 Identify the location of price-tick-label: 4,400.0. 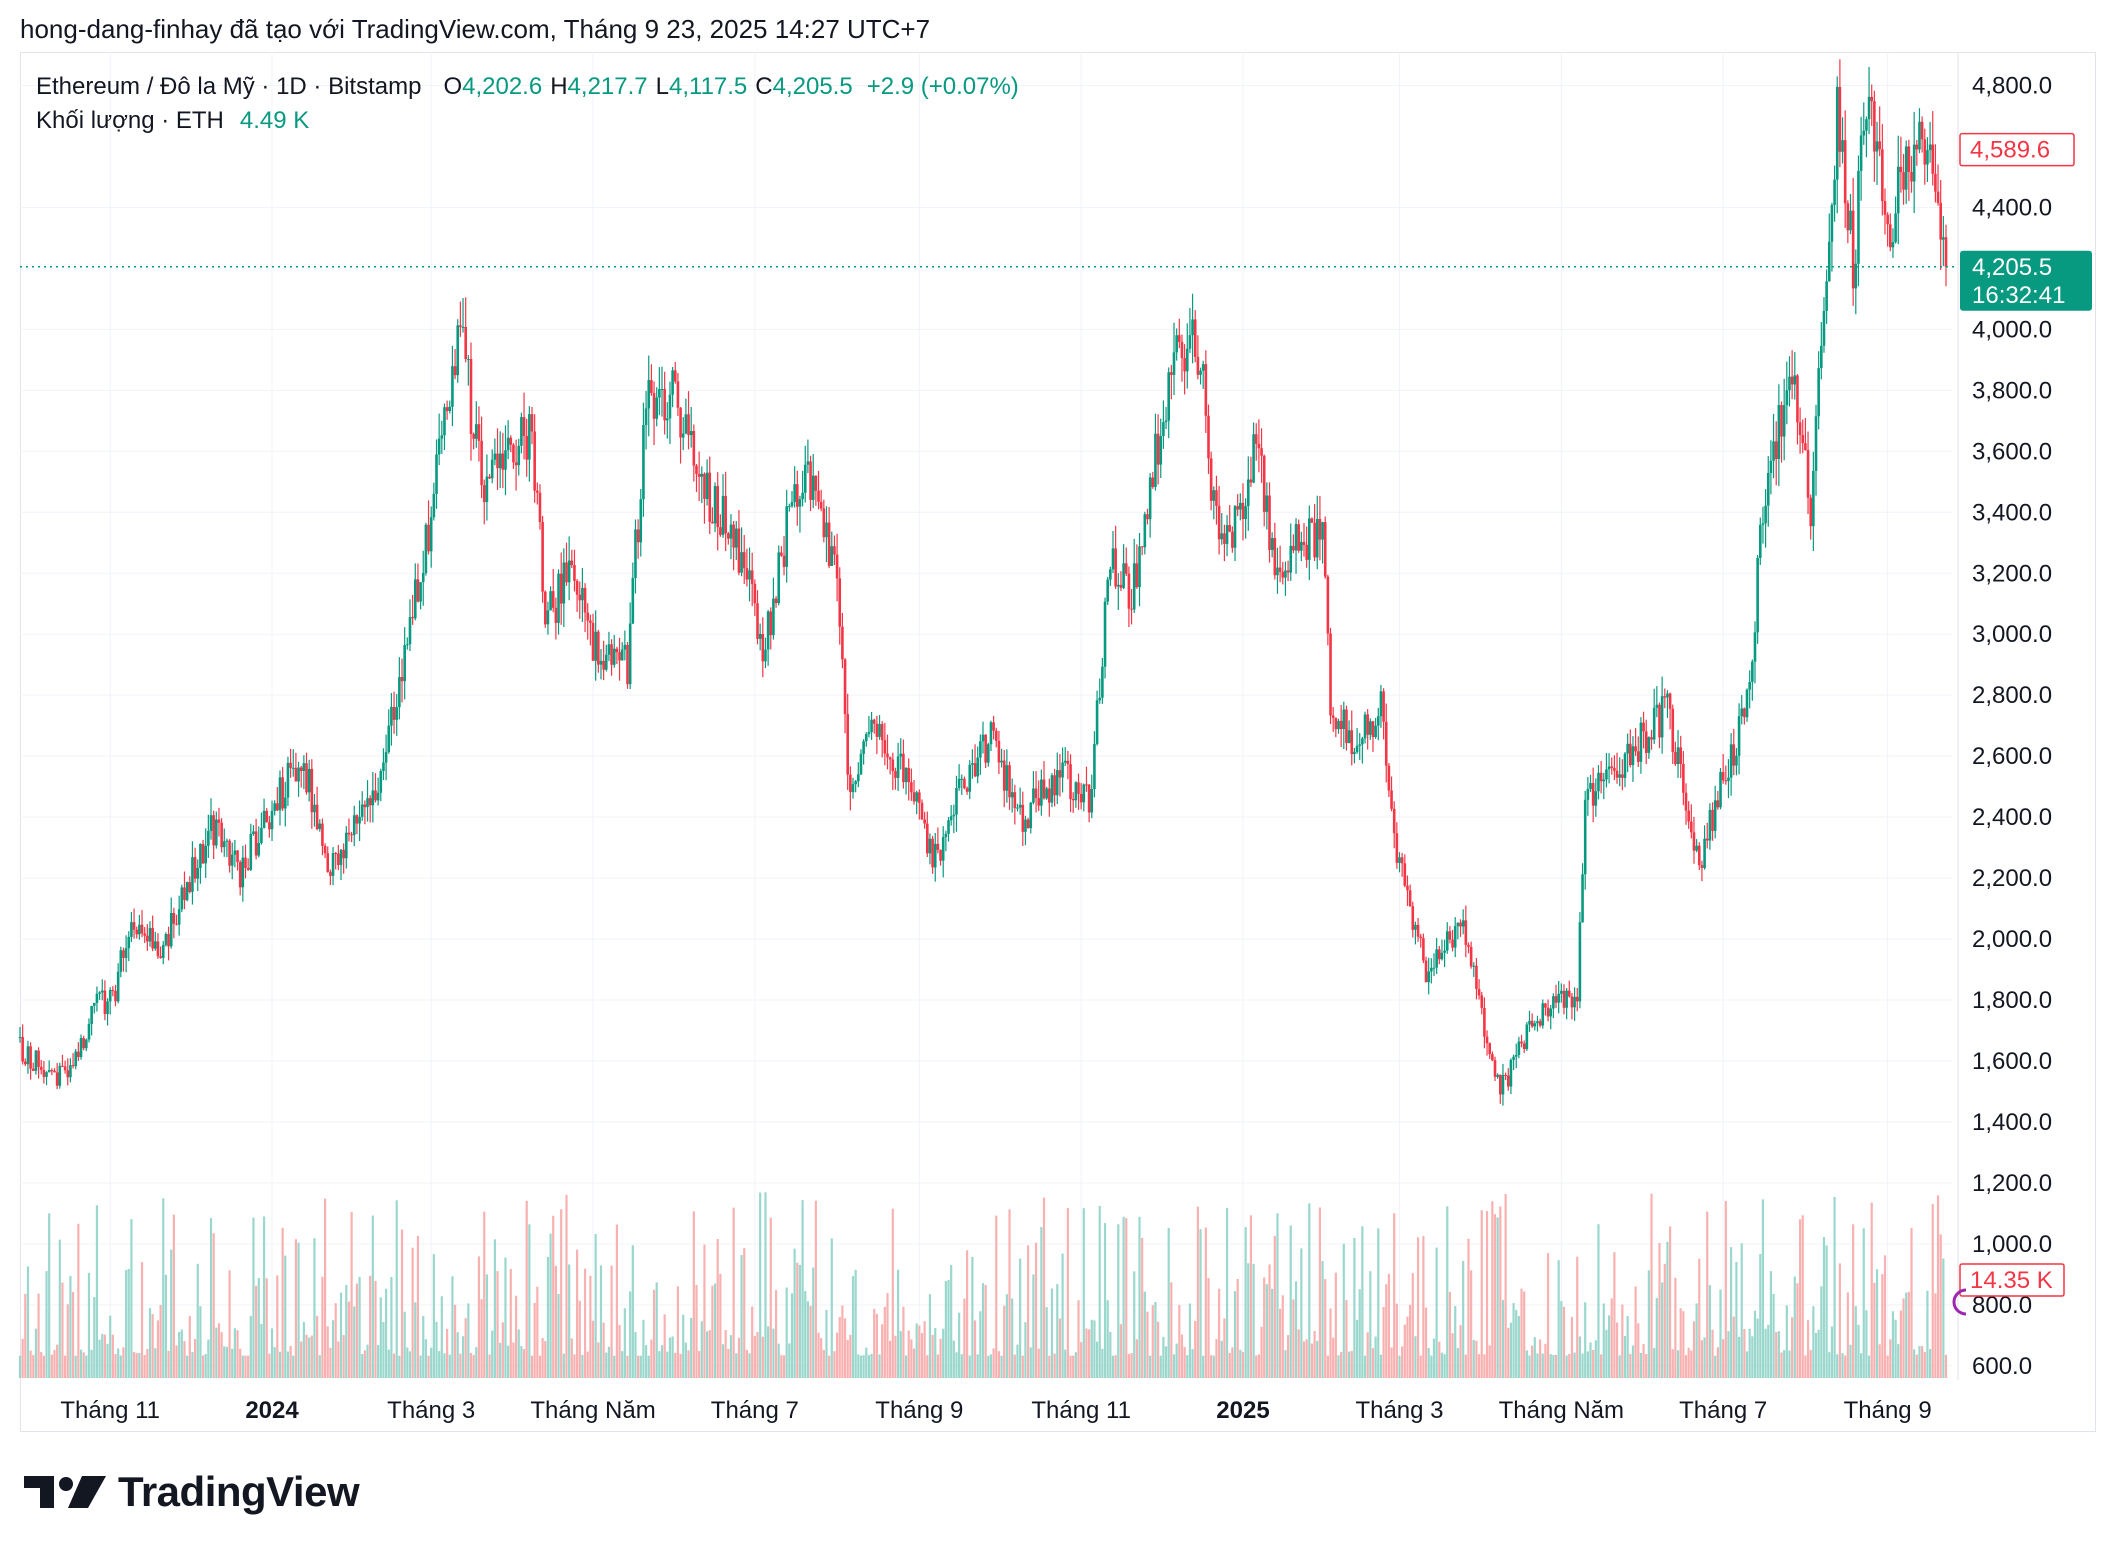
(2012, 207).